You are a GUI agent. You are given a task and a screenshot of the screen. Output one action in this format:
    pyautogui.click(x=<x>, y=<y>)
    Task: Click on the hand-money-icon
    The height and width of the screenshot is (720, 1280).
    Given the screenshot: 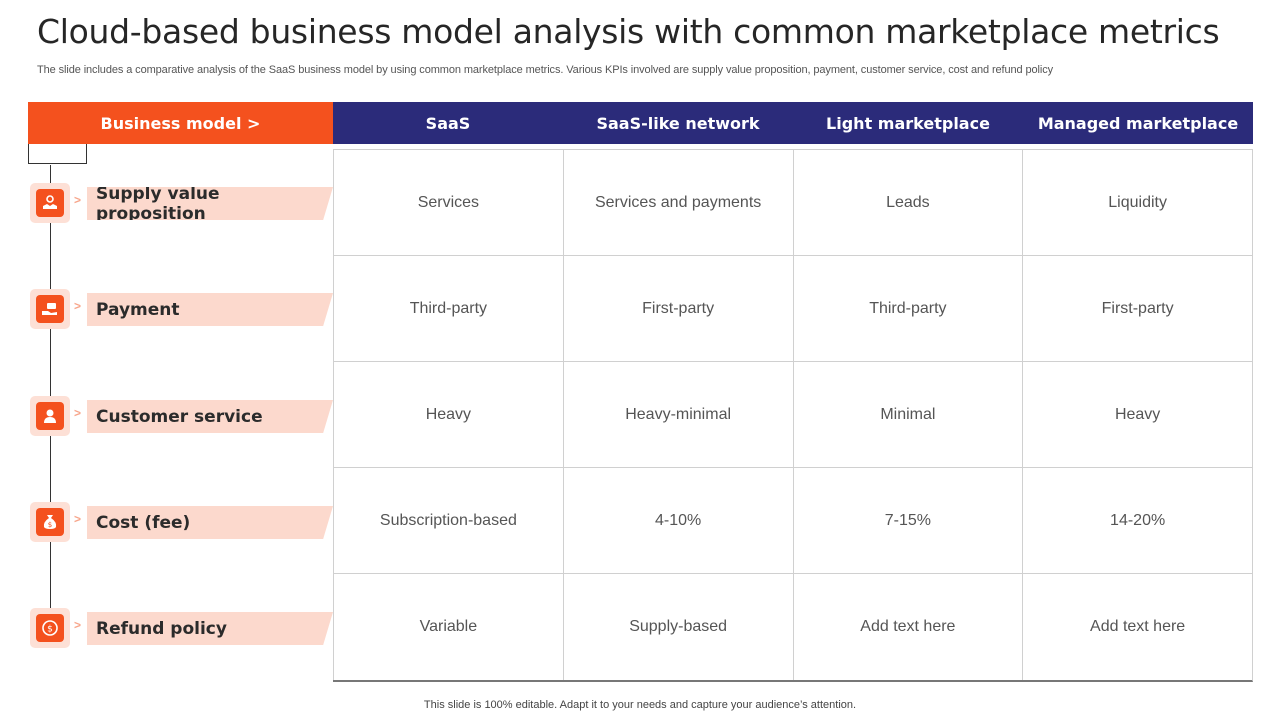 What is the action you would take?
    pyautogui.click(x=50, y=309)
    